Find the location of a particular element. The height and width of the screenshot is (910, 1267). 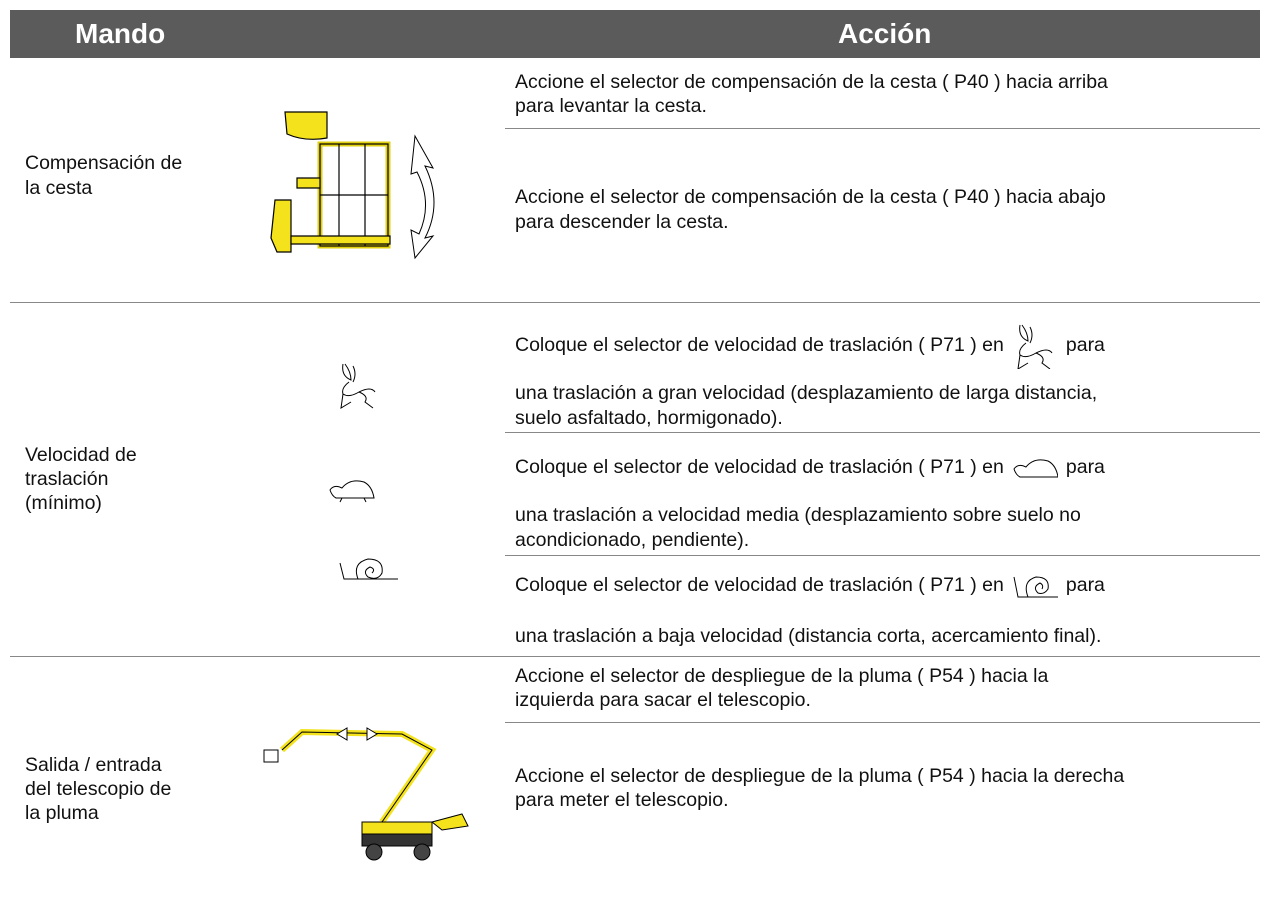

action-text: para descender la cesta. is located at coordinates (622, 222).